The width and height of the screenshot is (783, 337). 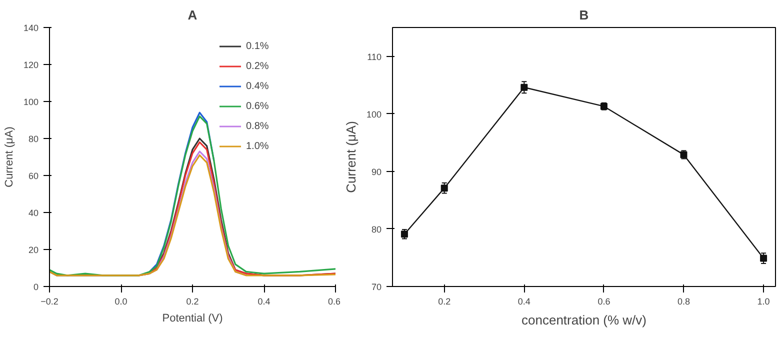 What do you see at coordinates (376, 171) in the screenshot?
I see `y-tick-label: 90` at bounding box center [376, 171].